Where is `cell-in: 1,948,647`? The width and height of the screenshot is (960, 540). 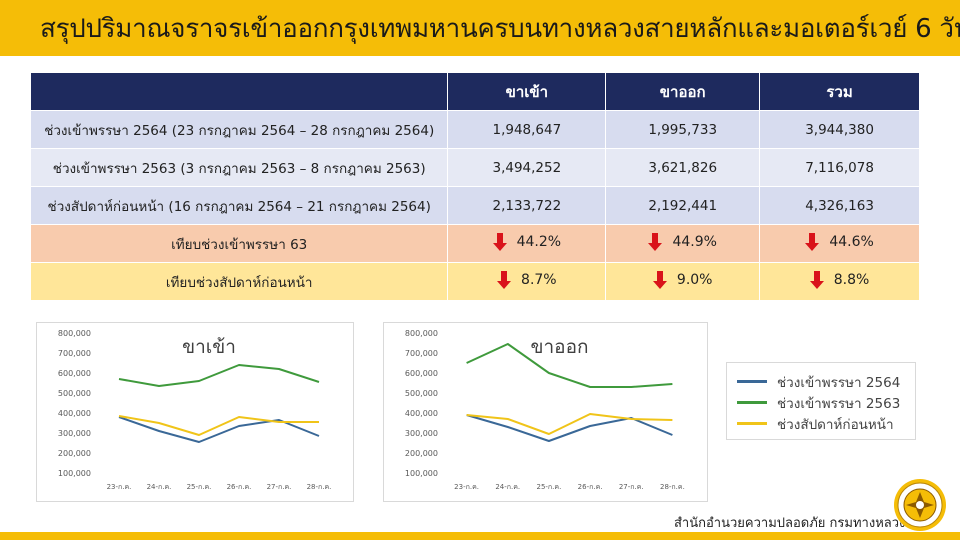 cell-in: 1,948,647 is located at coordinates (527, 129).